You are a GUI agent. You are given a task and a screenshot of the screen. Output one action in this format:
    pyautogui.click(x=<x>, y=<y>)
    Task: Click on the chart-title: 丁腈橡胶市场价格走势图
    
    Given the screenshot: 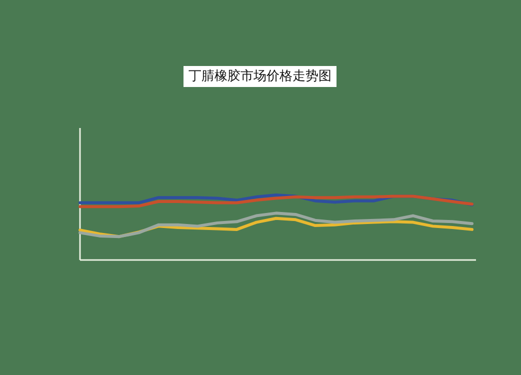 What is the action you would take?
    pyautogui.click(x=260, y=76)
    